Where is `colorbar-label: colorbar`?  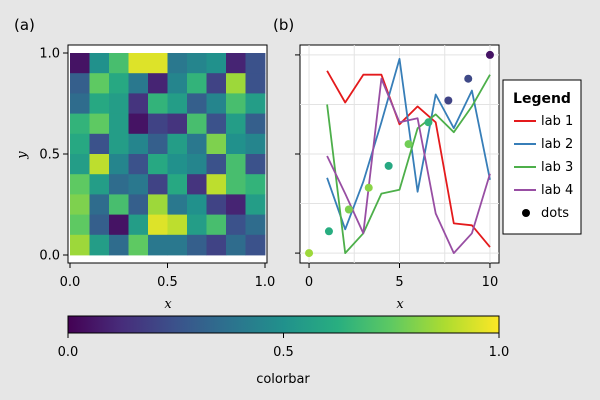
colorbar-label: colorbar is located at coordinates (283, 379).